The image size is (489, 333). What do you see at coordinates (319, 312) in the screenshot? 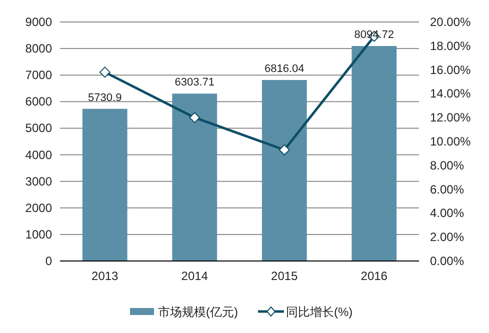
I see `legend-label: 同比增长(%)` at bounding box center [319, 312].